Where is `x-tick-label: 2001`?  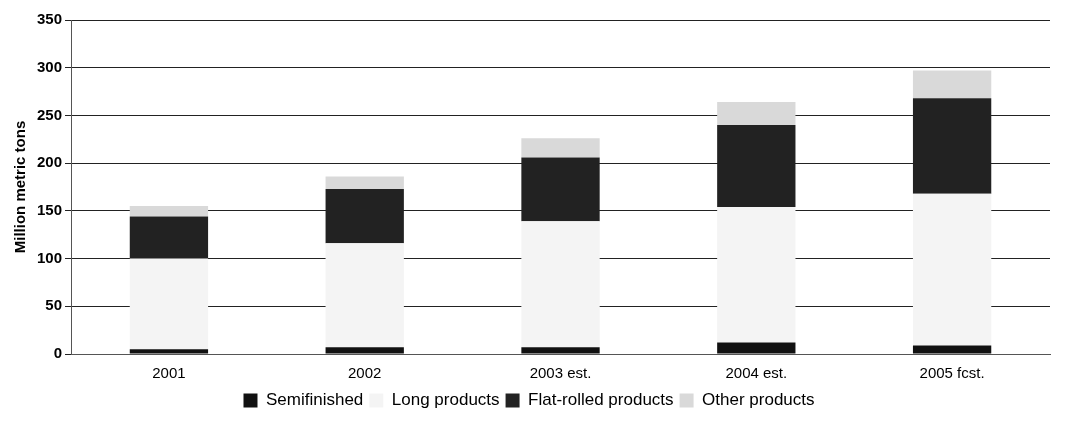 x-tick-label: 2001 is located at coordinates (169, 373).